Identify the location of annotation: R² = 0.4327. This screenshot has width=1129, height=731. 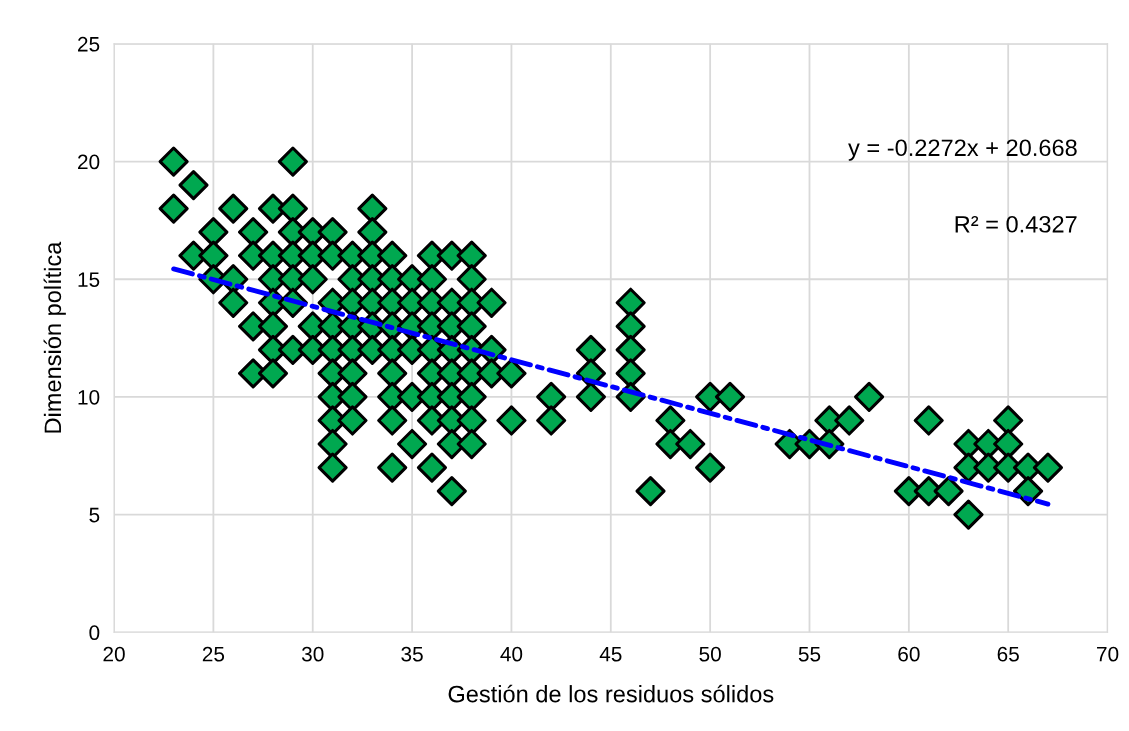
(1016, 224).